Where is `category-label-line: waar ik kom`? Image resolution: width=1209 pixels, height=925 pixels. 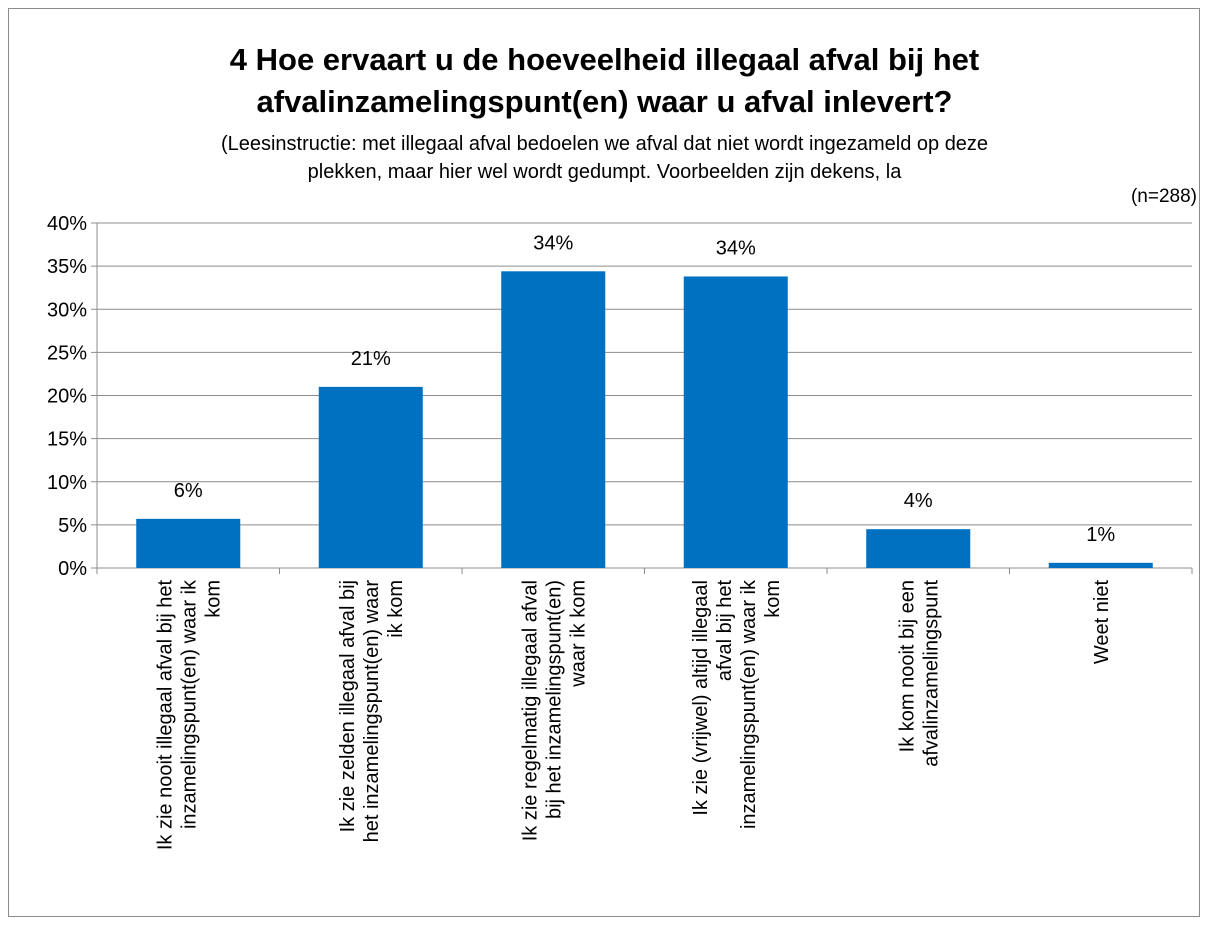 category-label-line: waar ik kom is located at coordinates (578, 634).